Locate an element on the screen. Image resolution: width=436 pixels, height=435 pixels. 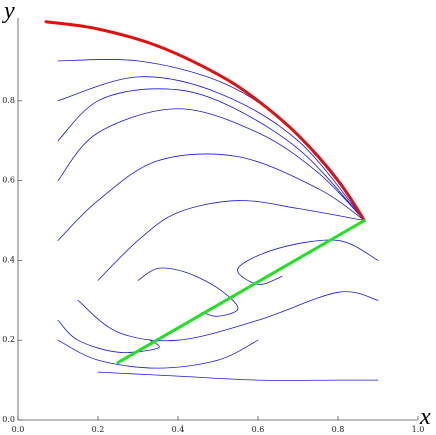
x-axis-label: x is located at coordinates (425, 417).